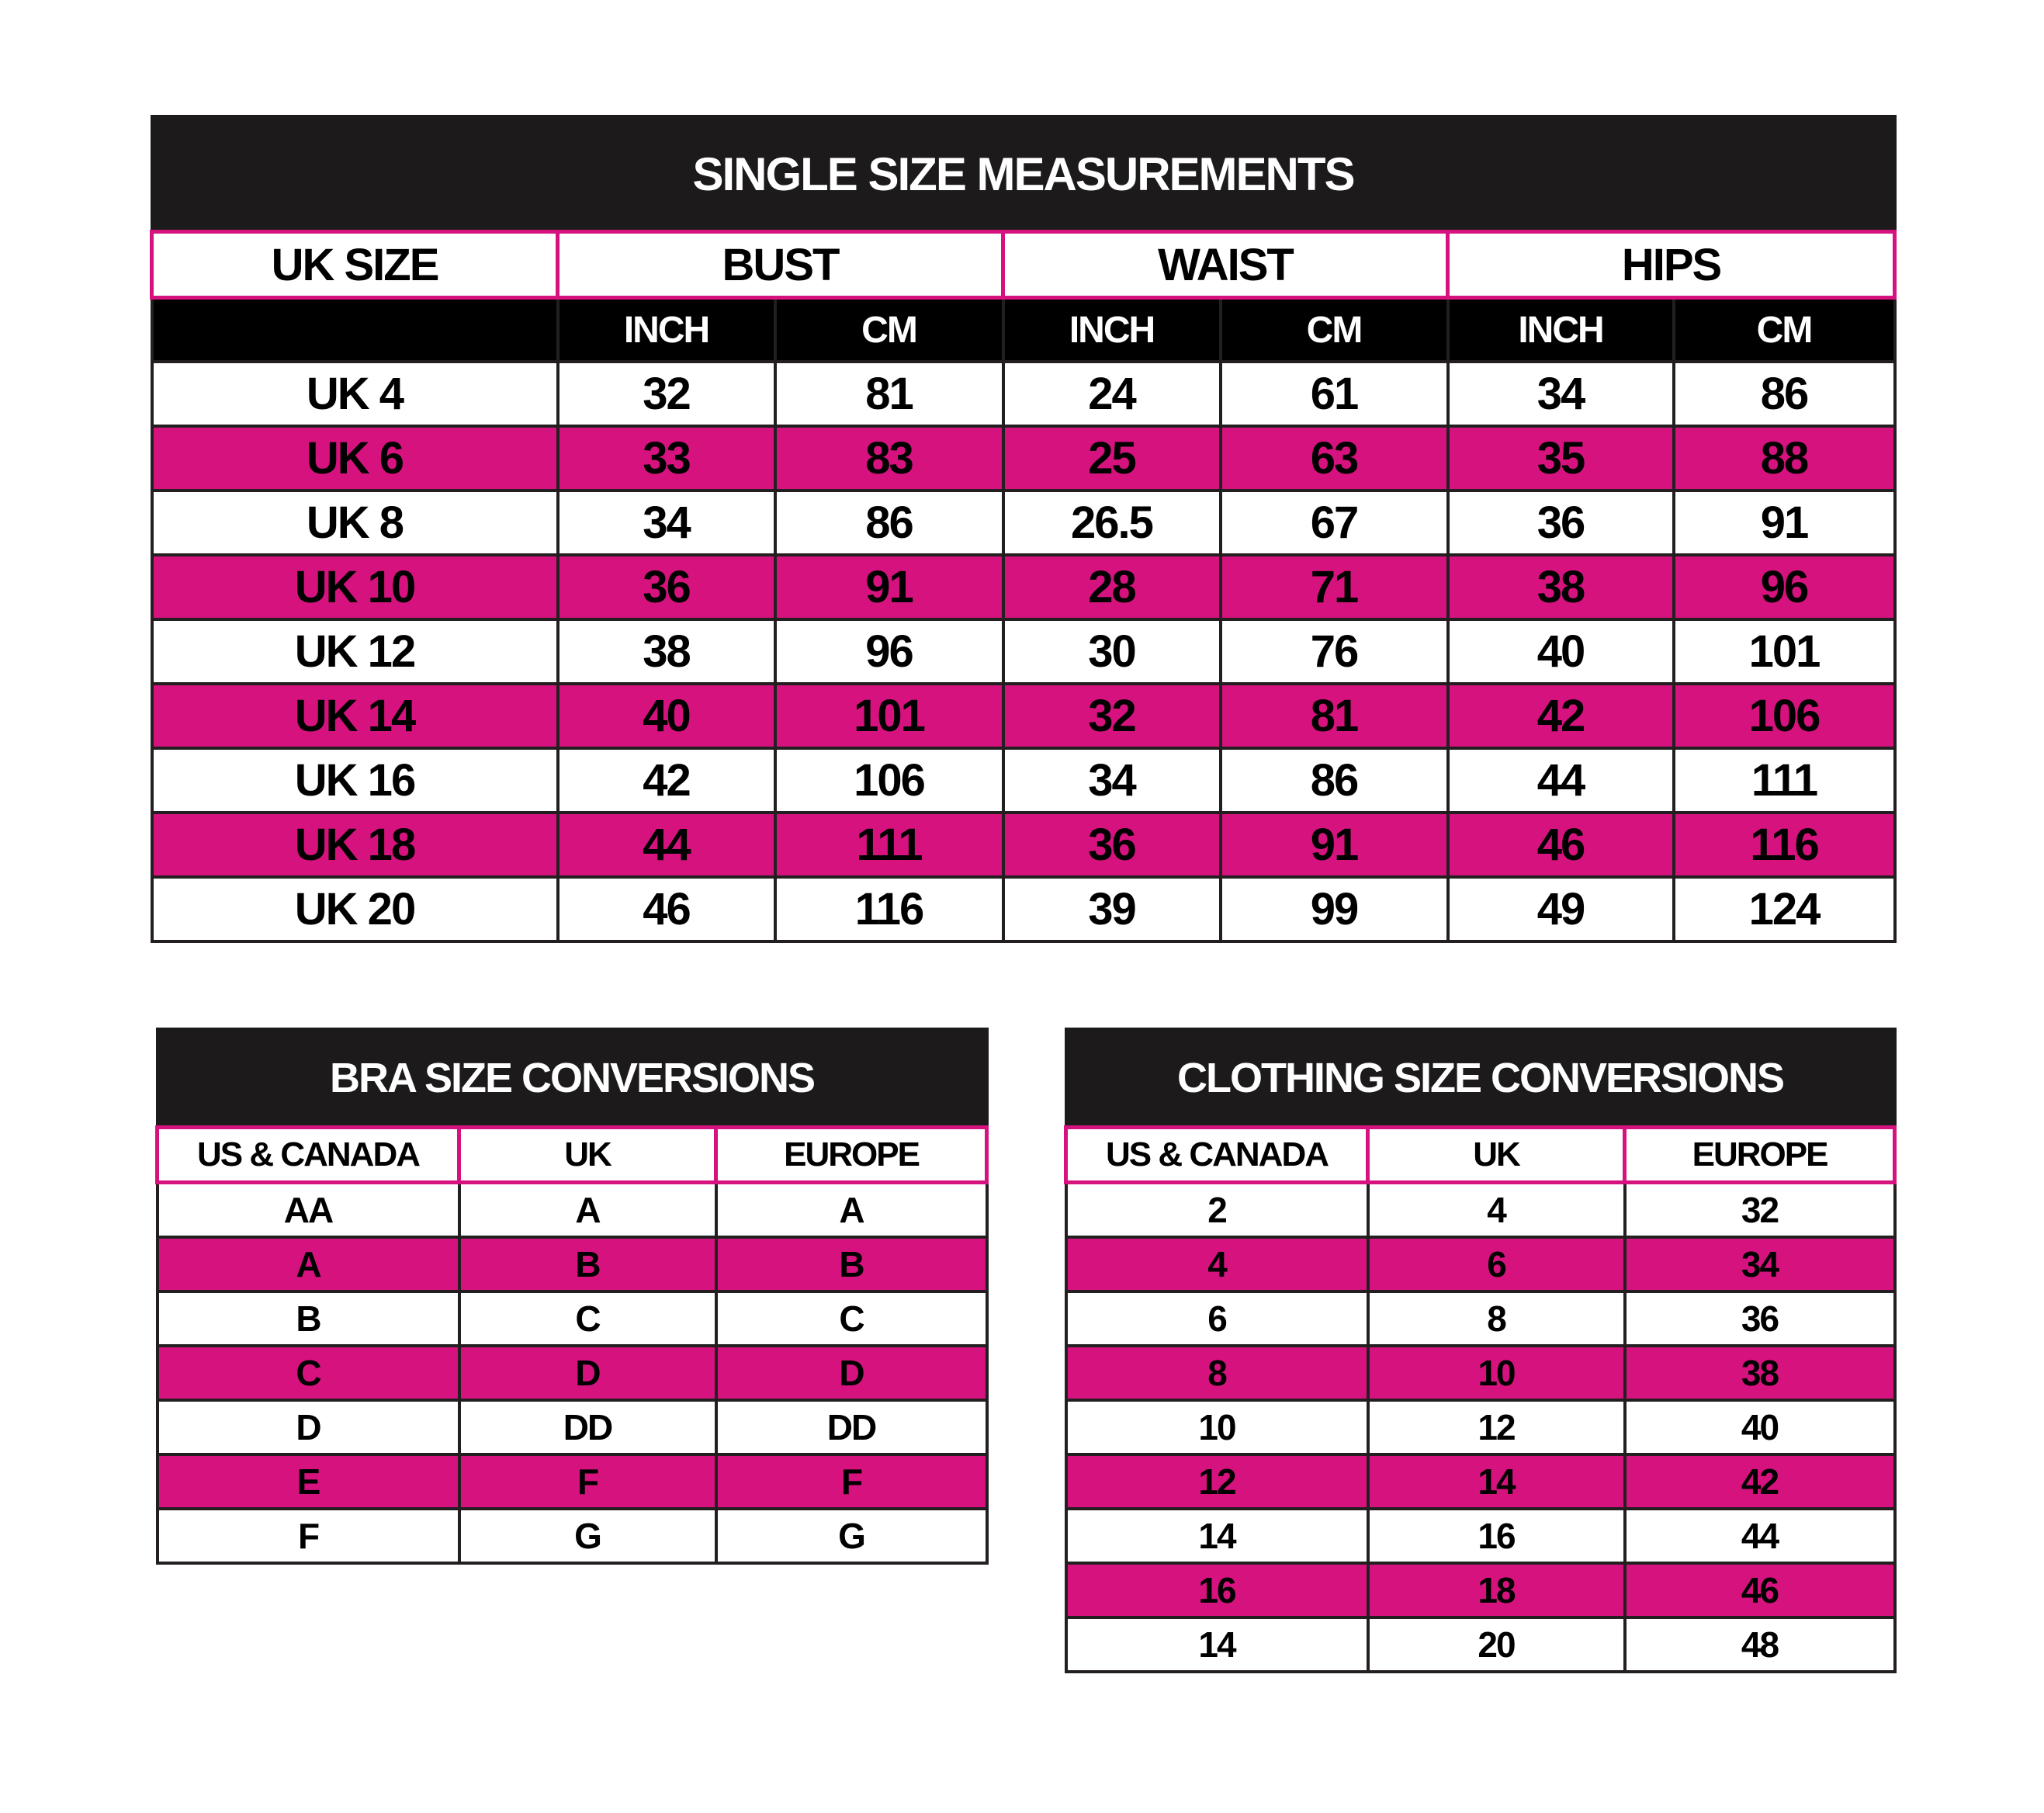 This screenshot has height=1813, width=2044. Describe the element at coordinates (308, 1481) in the screenshot. I see `size-cell: E` at that location.